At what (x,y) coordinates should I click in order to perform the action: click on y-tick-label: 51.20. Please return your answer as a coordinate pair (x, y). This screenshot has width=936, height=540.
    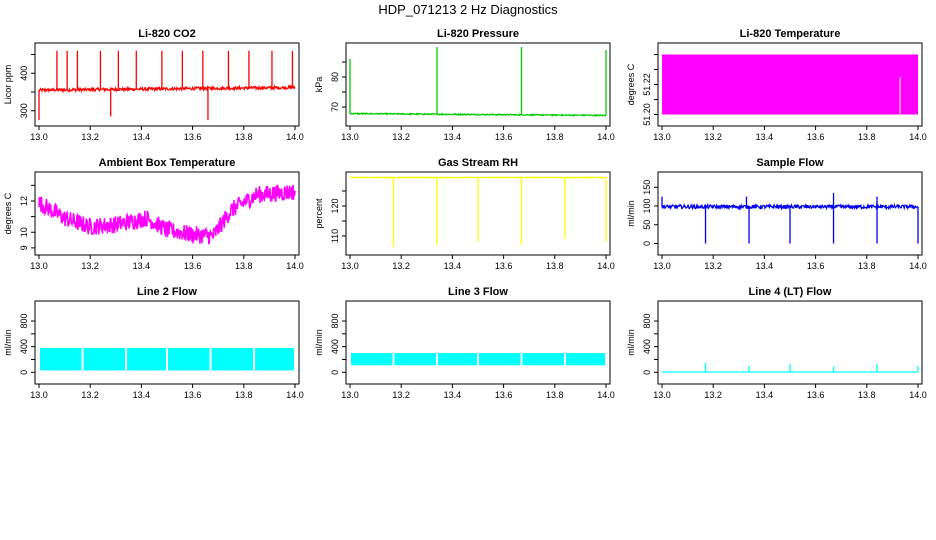
    Looking at the image, I should click on (647, 114).